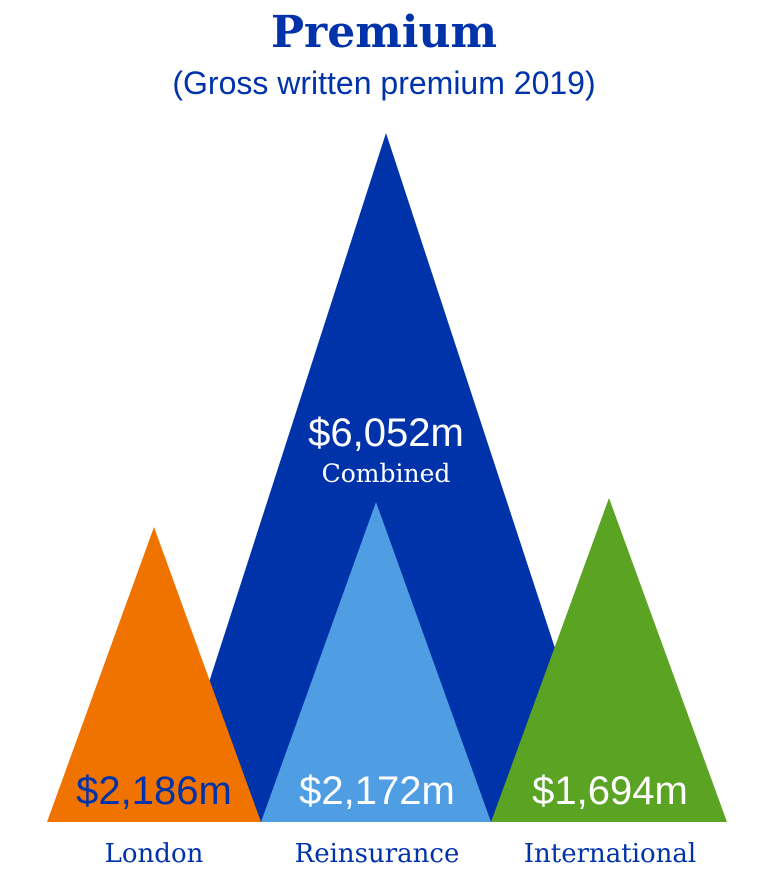 The height and width of the screenshot is (879, 768). What do you see at coordinates (377, 791) in the screenshot?
I see `reinsurance-value-label: $2,172m` at bounding box center [377, 791].